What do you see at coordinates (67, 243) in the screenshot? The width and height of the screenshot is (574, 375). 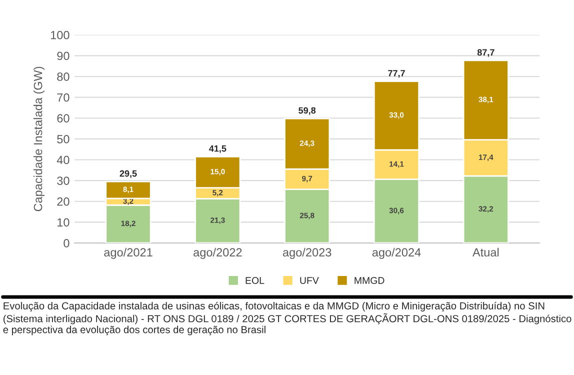 I see `y-tick-label: 0` at bounding box center [67, 243].